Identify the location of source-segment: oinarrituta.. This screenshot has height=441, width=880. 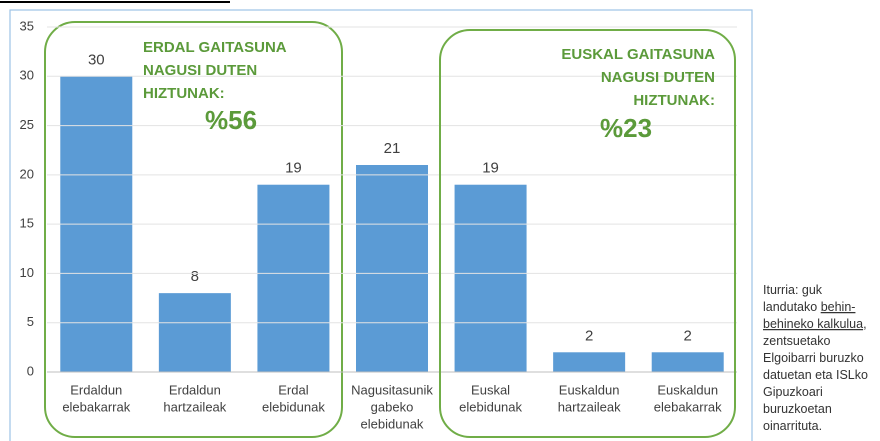
(792, 426).